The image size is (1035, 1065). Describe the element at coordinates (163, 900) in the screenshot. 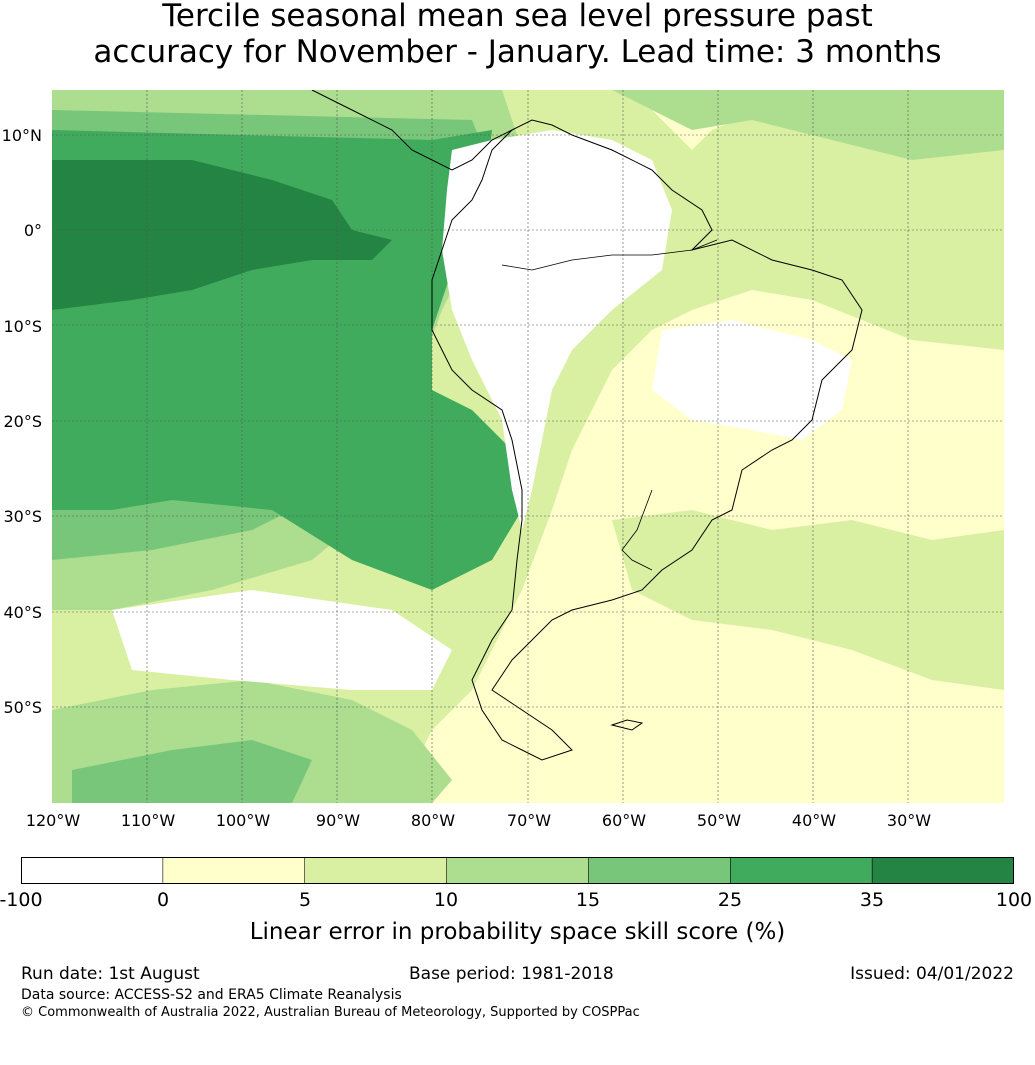

I see `legend-tick: 0` at that location.